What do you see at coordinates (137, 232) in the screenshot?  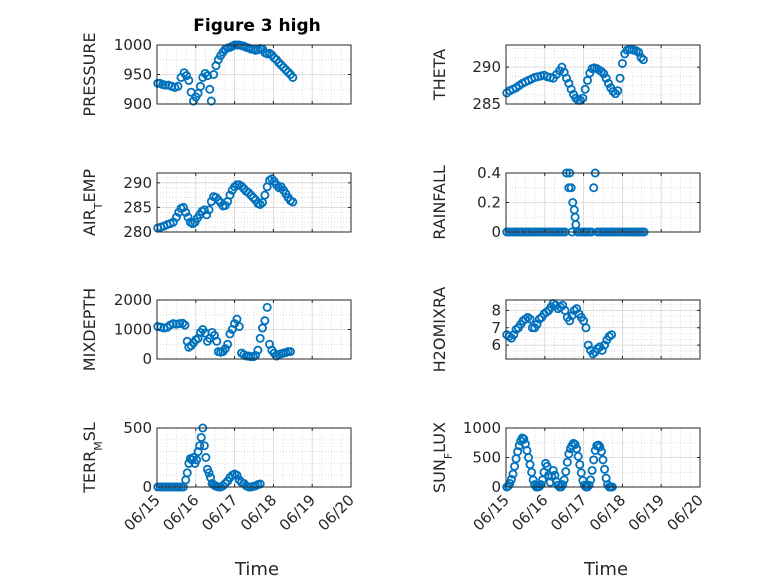 I see `y-tick-label: 280` at bounding box center [137, 232].